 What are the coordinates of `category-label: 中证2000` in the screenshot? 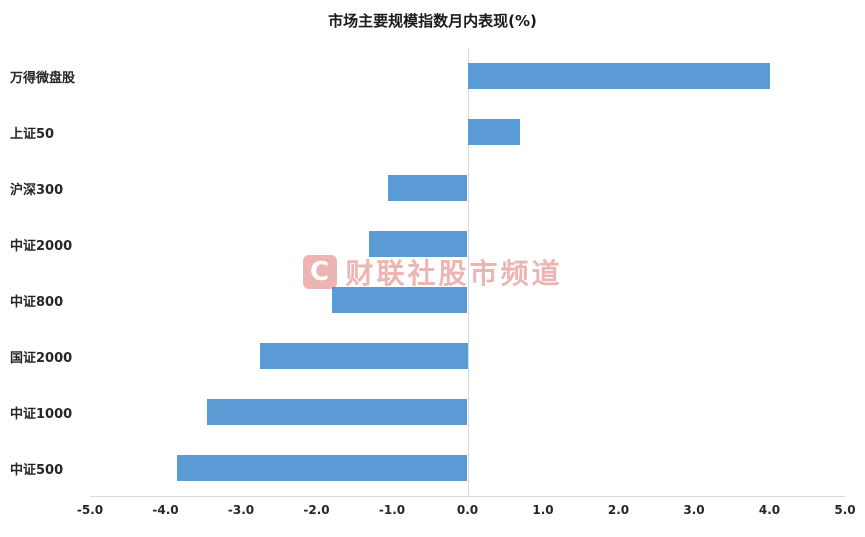 It's located at (41, 246).